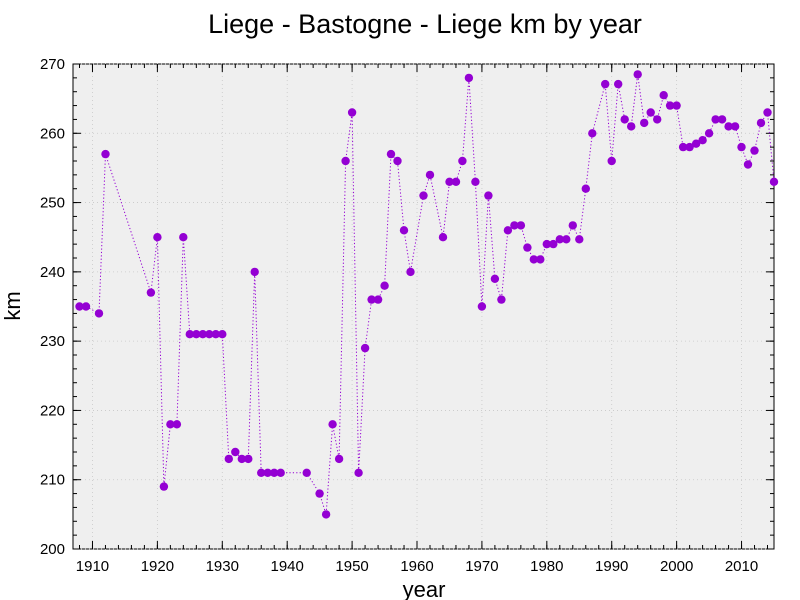  Describe the element at coordinates (222, 566) in the screenshot. I see `x-tick-label: 1930` at that location.